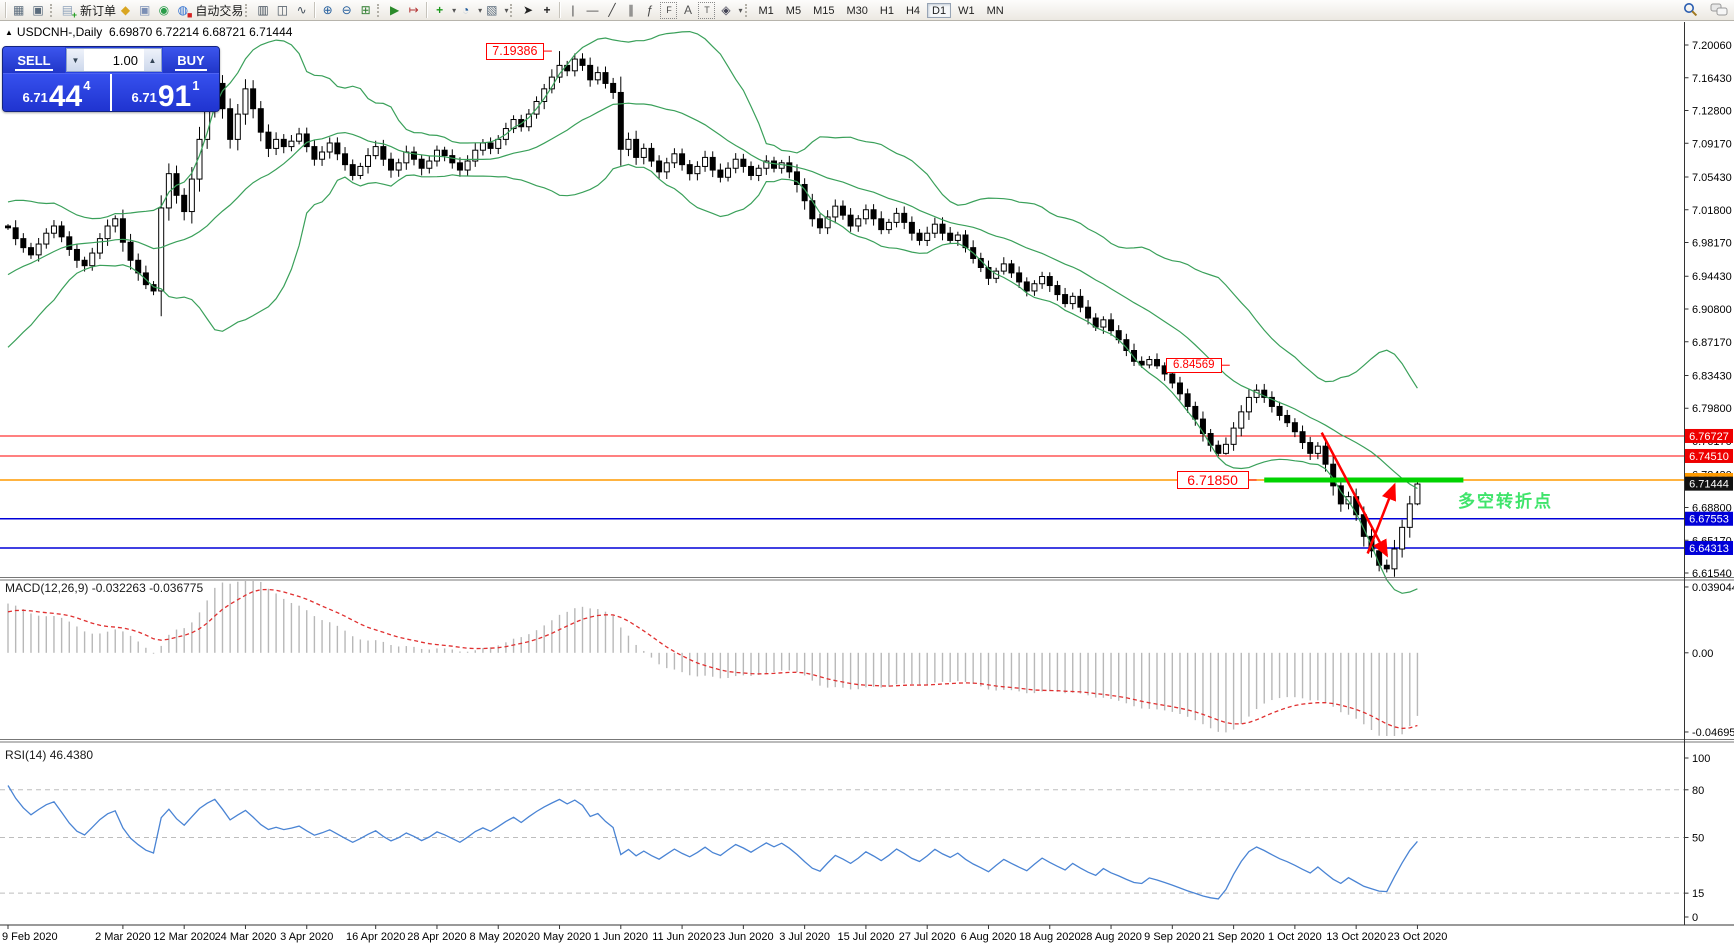  I want to click on price-axis-label: 7.16430, so click(1712, 79).